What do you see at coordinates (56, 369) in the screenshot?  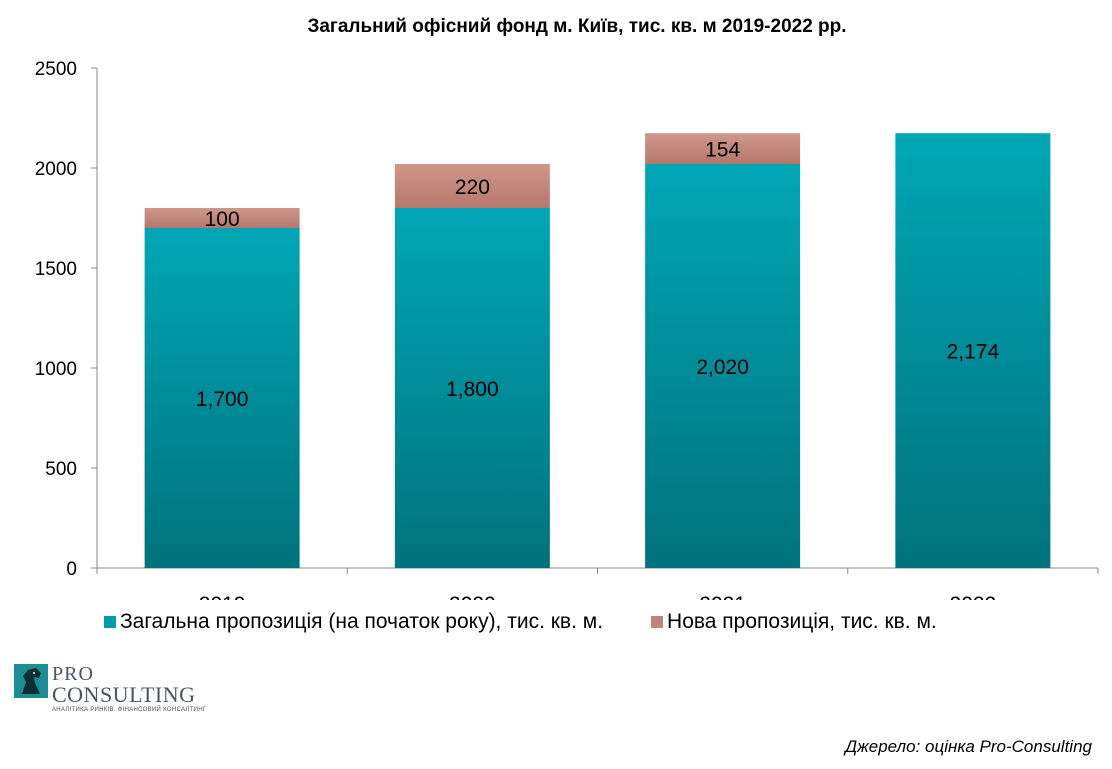 I see `y-tick-label: 1000` at bounding box center [56, 369].